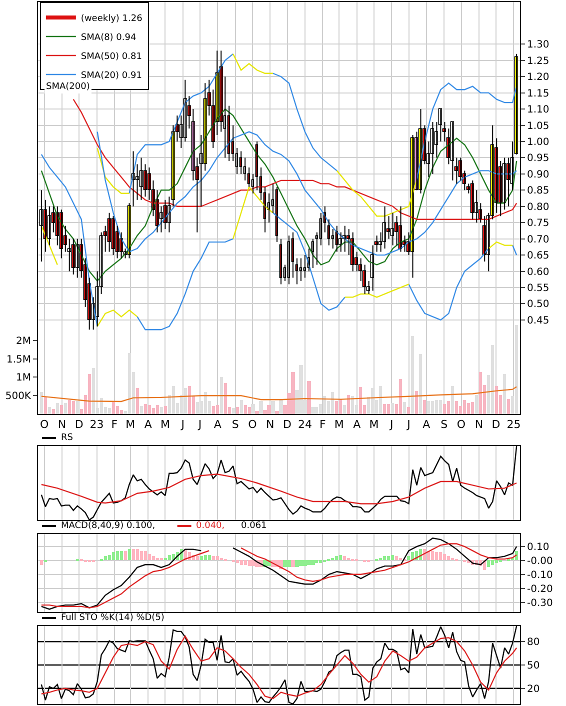 Image resolution: width=566 pixels, height=706 pixels. What do you see at coordinates (538, 78) in the screenshot?
I see `y-tick-label: 1.20` at bounding box center [538, 78].